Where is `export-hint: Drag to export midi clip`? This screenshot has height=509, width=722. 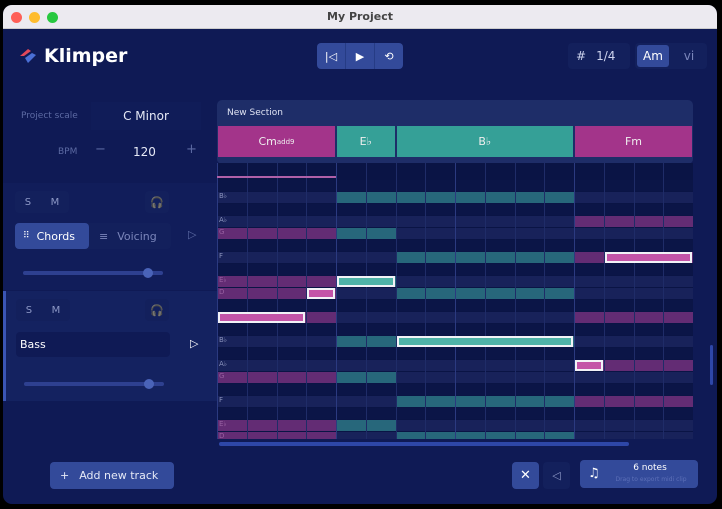
export-hint: Drag to export midi clip is located at coordinates (651, 479).